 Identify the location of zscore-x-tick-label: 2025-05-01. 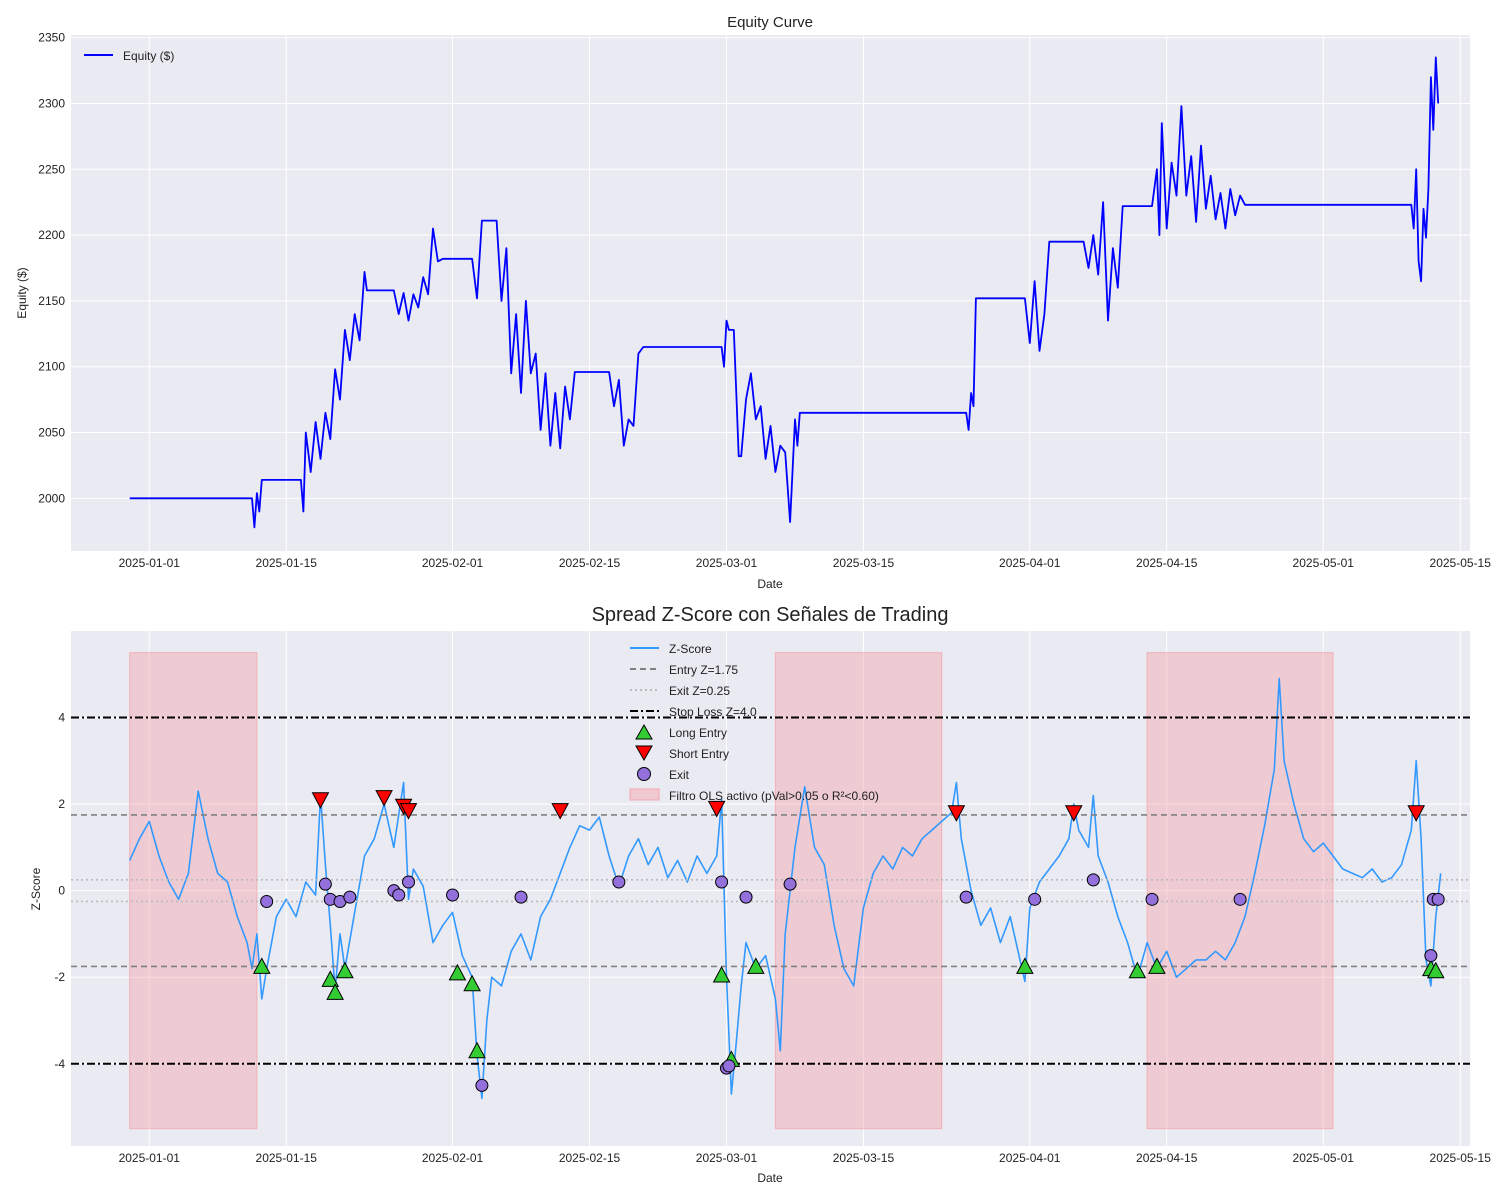
(1324, 1158).